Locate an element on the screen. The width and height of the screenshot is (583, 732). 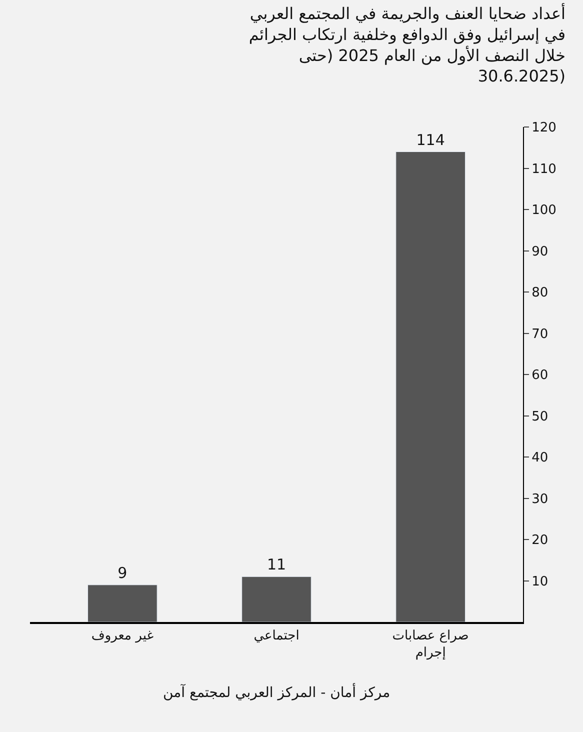
y-tick-label: 70 is located at coordinates (540, 334).